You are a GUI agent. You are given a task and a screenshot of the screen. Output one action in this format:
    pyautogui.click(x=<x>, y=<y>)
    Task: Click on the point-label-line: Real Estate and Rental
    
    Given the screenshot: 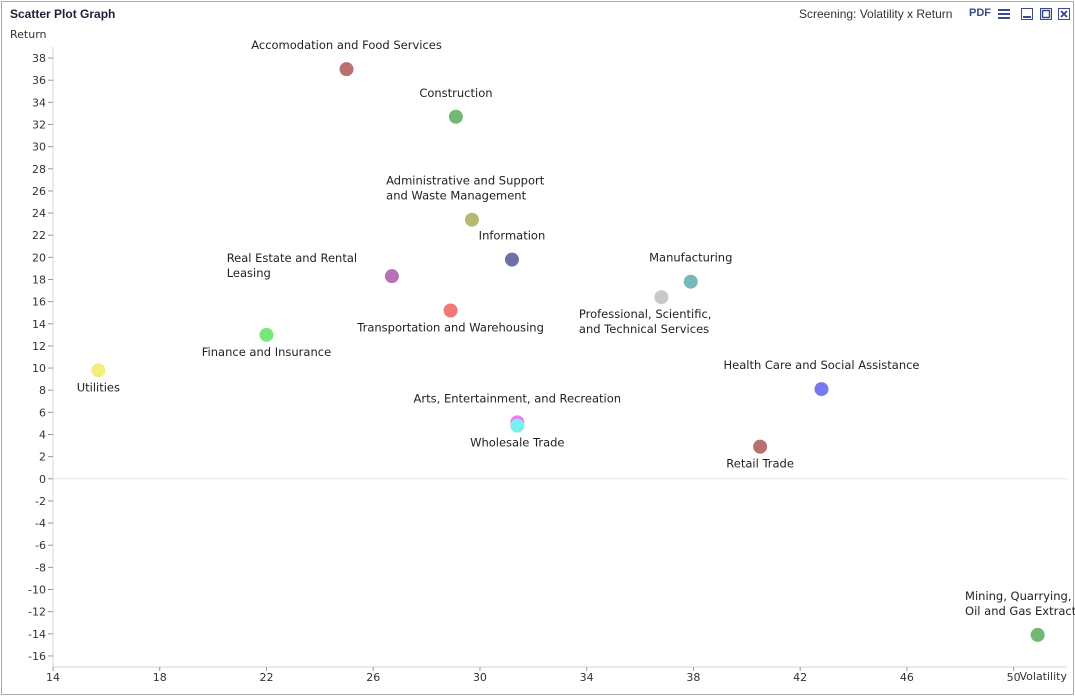 What is the action you would take?
    pyautogui.click(x=292, y=258)
    